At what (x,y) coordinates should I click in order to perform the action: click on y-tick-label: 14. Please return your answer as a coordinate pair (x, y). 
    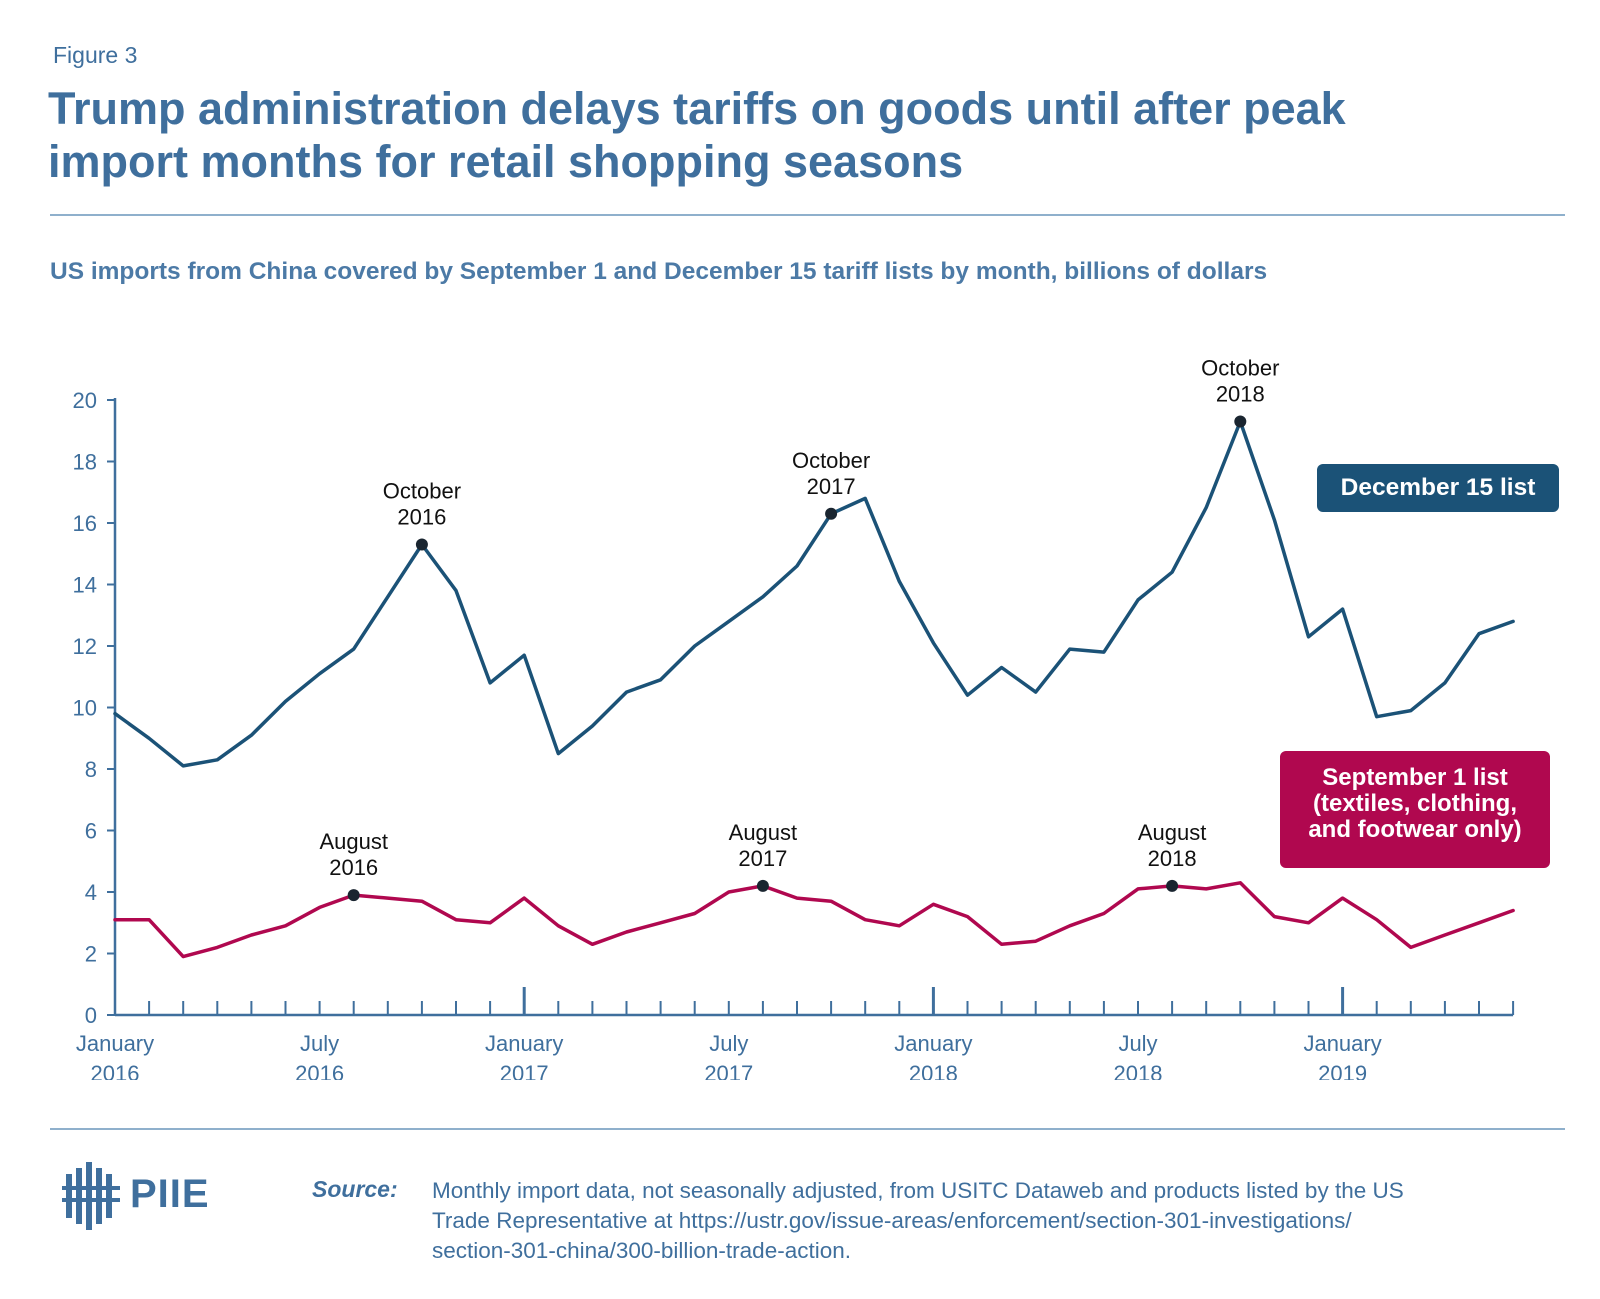
    Looking at the image, I should click on (85, 585).